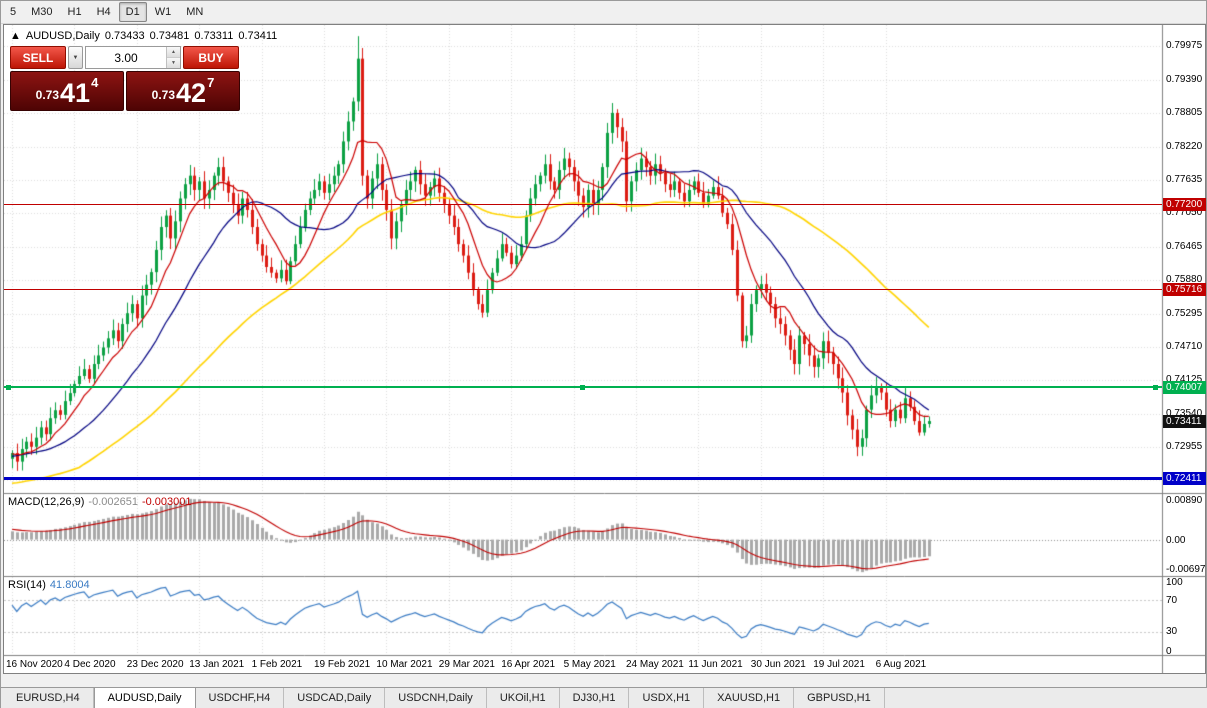 This screenshot has height=708, width=1207. I want to click on timeframe-button-w1: W1, so click(163, 12).